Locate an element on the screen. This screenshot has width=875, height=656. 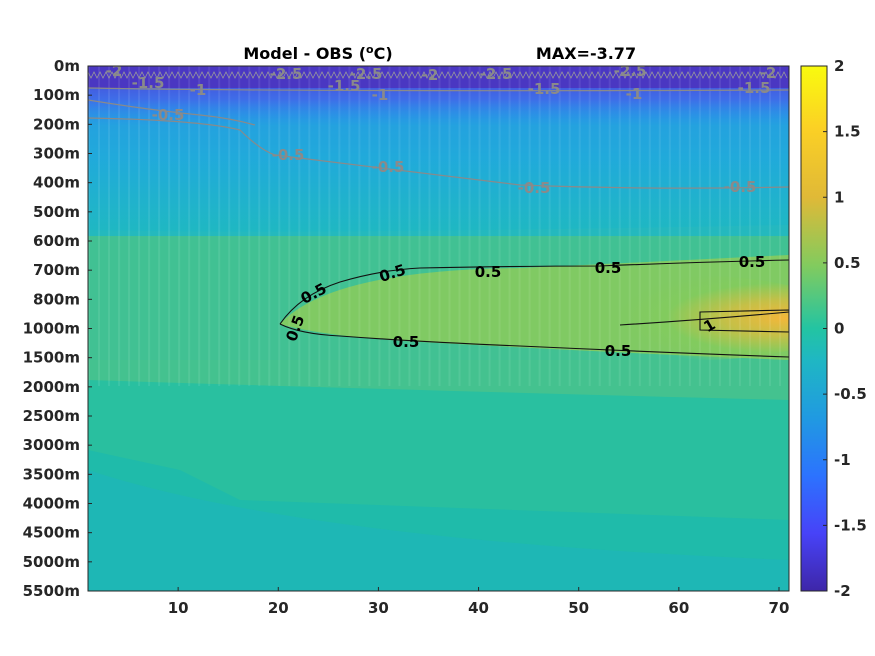
colorbar-tick-label: 2 is located at coordinates (839, 66).